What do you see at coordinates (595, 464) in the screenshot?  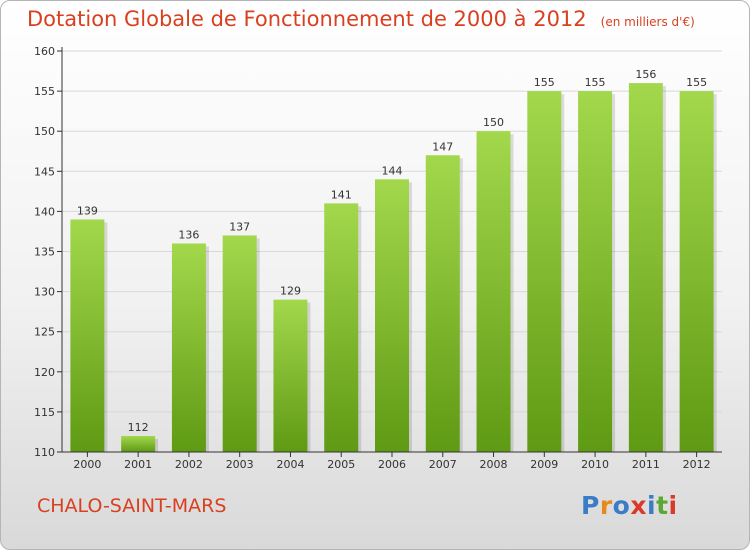 I see `x-tick-label: 2010` at bounding box center [595, 464].